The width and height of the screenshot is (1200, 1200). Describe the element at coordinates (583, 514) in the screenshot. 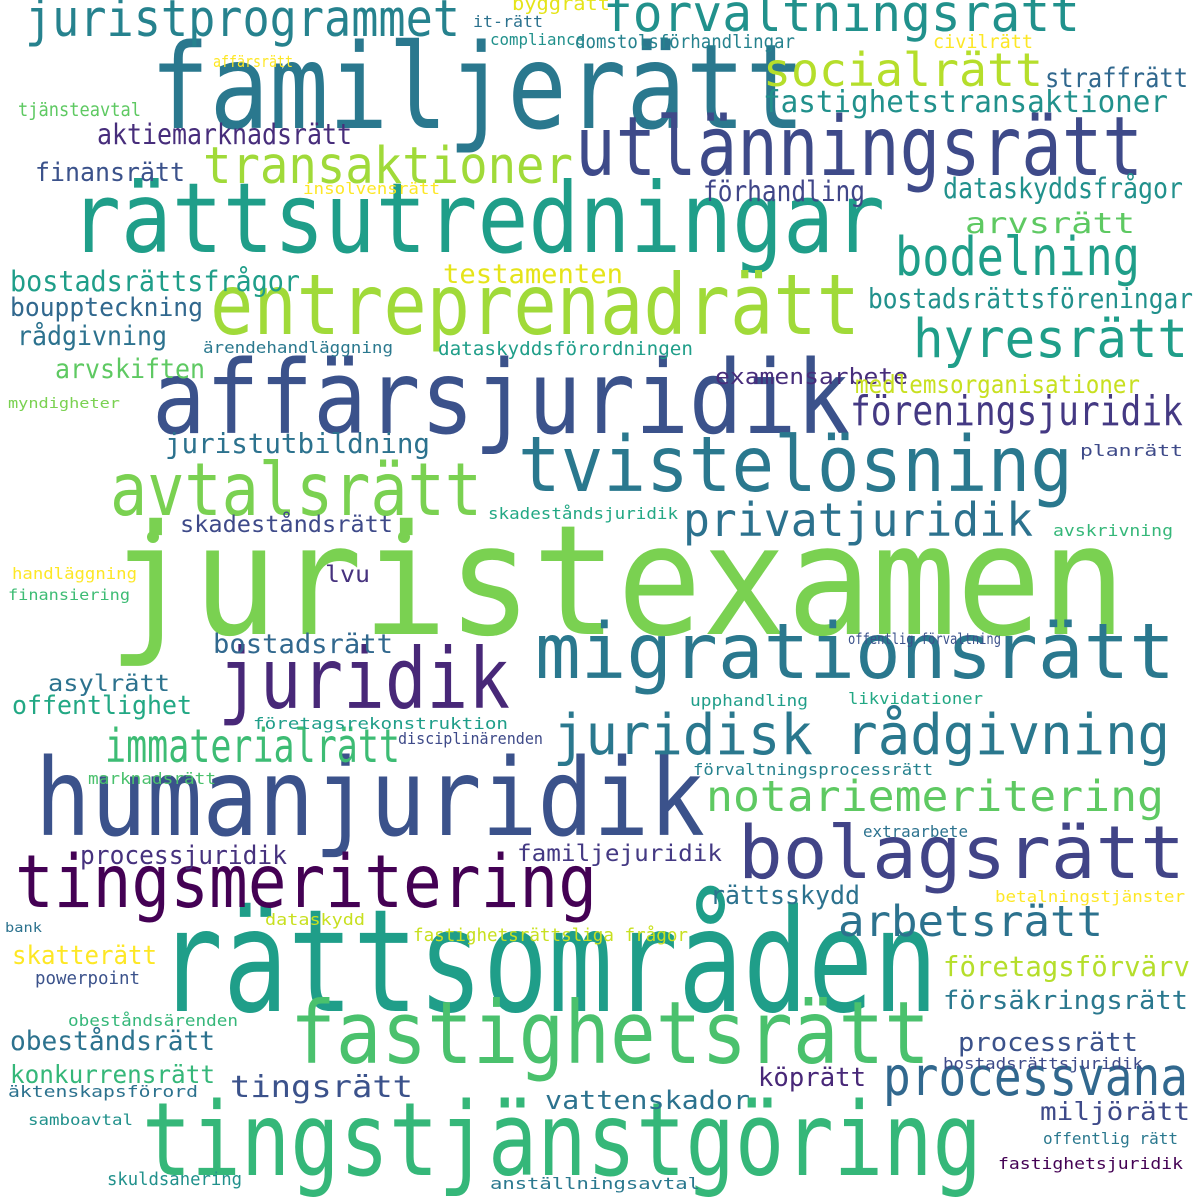

I see `word: skadeståndsjuridik` at that location.